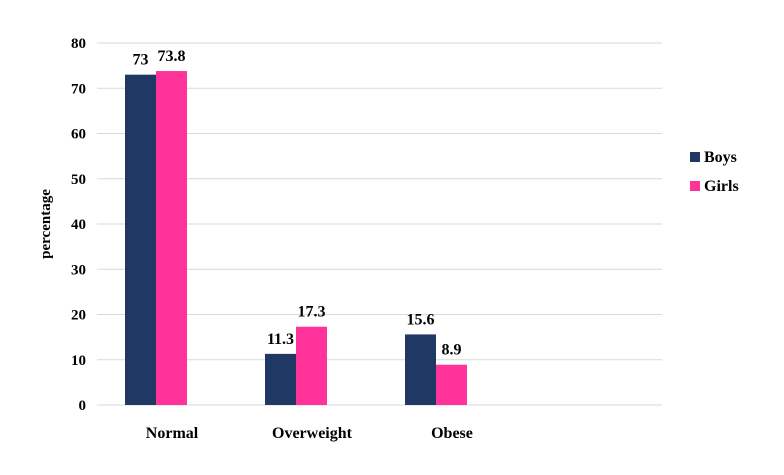 This screenshot has width=784, height=475. What do you see at coordinates (78, 89) in the screenshot?
I see `y-tick-label: 70` at bounding box center [78, 89].